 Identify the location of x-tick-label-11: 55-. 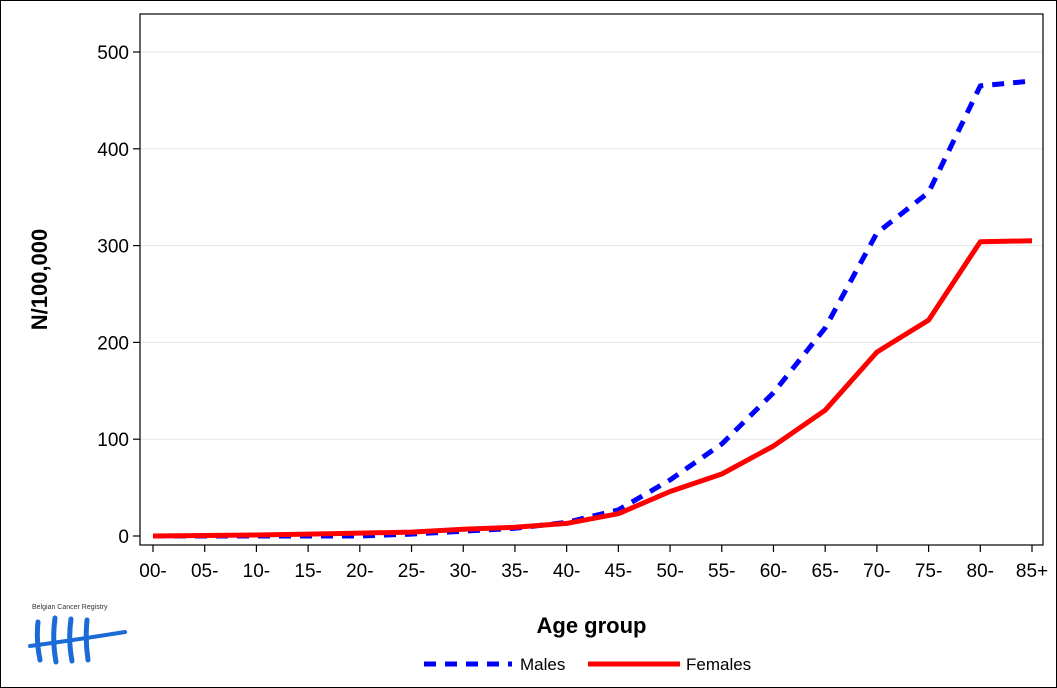
(721, 571).